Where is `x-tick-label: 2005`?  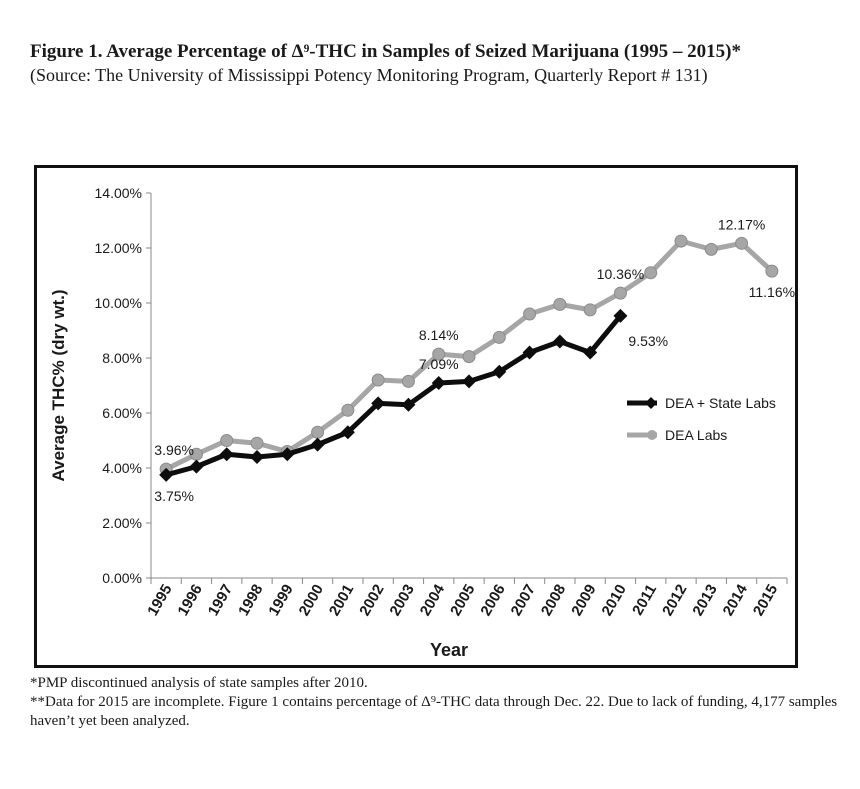
x-tick-label: 2005 is located at coordinates (462, 600).